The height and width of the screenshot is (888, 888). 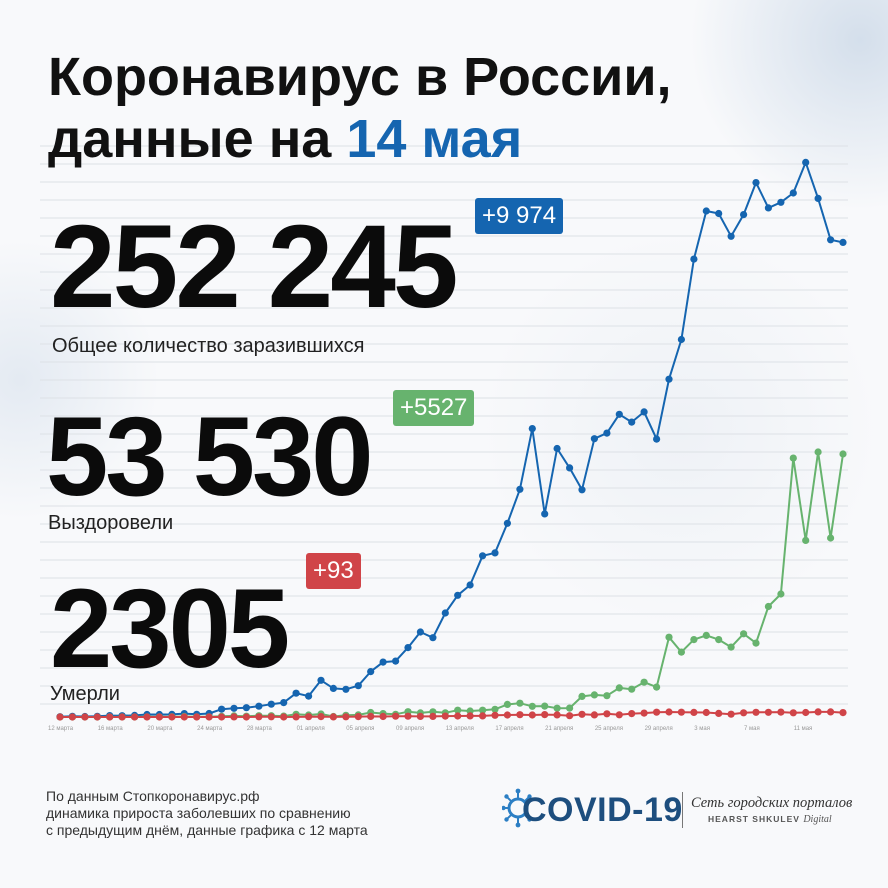 I want to click on x-tick-label: 25 апреля, so click(x=609, y=729).